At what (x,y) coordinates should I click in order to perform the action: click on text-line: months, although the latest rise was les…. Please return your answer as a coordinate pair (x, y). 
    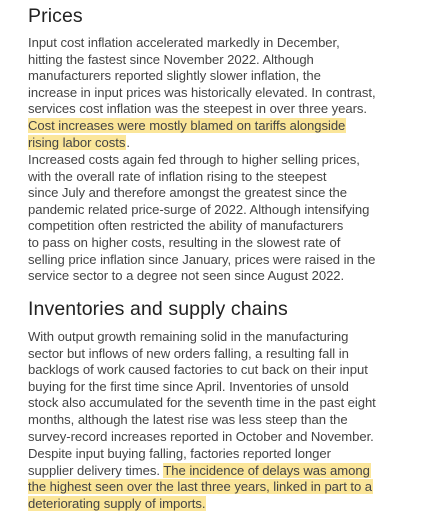
    Looking at the image, I should click on (225, 420).